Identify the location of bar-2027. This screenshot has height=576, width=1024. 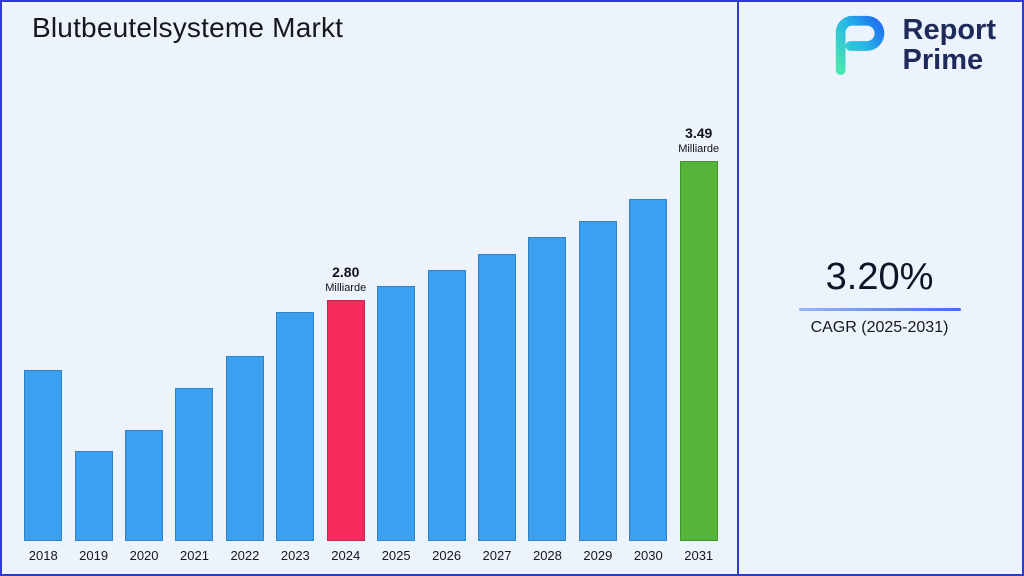
(497, 397).